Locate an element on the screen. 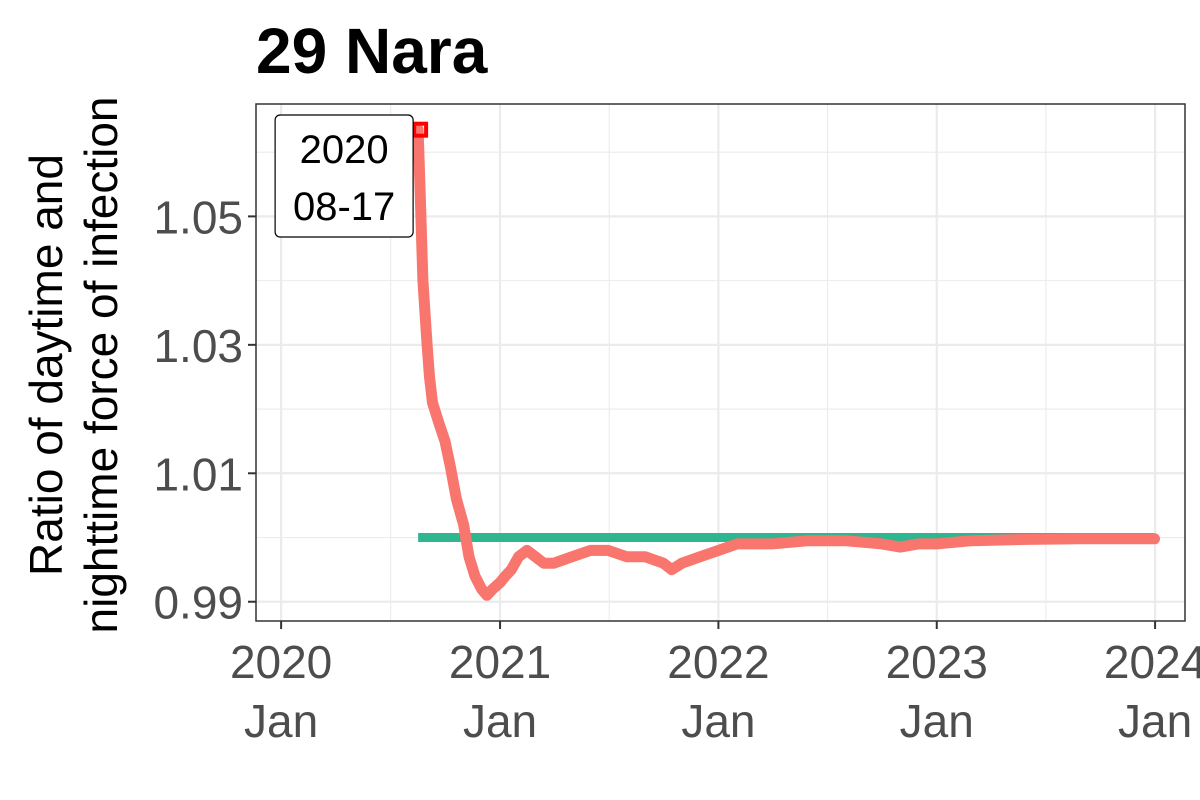 This screenshot has height=800, width=1200. x-tick-label-year: 2022 is located at coordinates (718, 662).